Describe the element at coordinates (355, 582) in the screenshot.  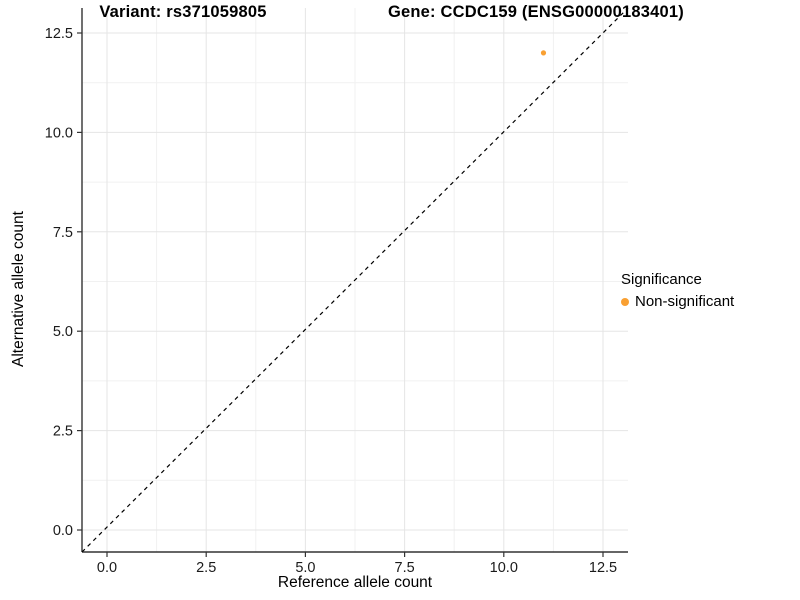
I see `x-axis-title: Reference allele count` at that location.